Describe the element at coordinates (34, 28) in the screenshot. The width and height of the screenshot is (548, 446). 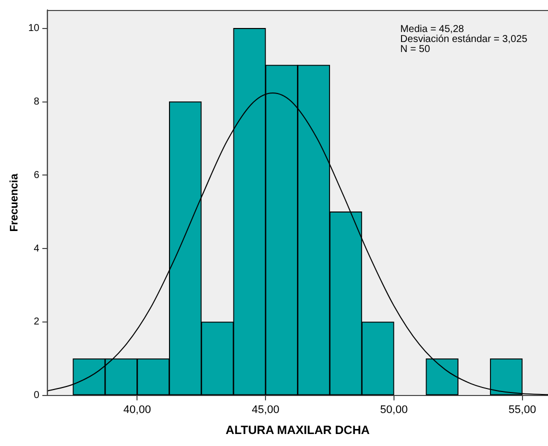
I see `y-tick-label: 10` at that location.